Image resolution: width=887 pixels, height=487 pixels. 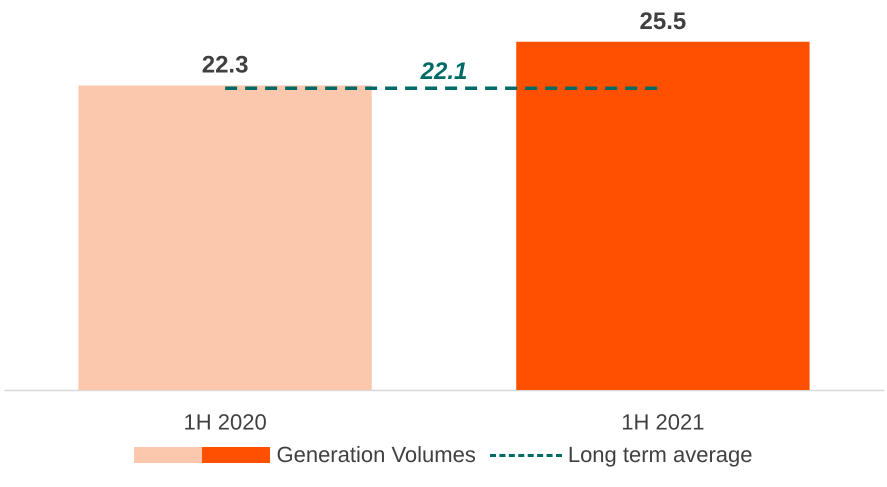 What do you see at coordinates (663, 21) in the screenshot?
I see `data-label: 25.5` at bounding box center [663, 21].